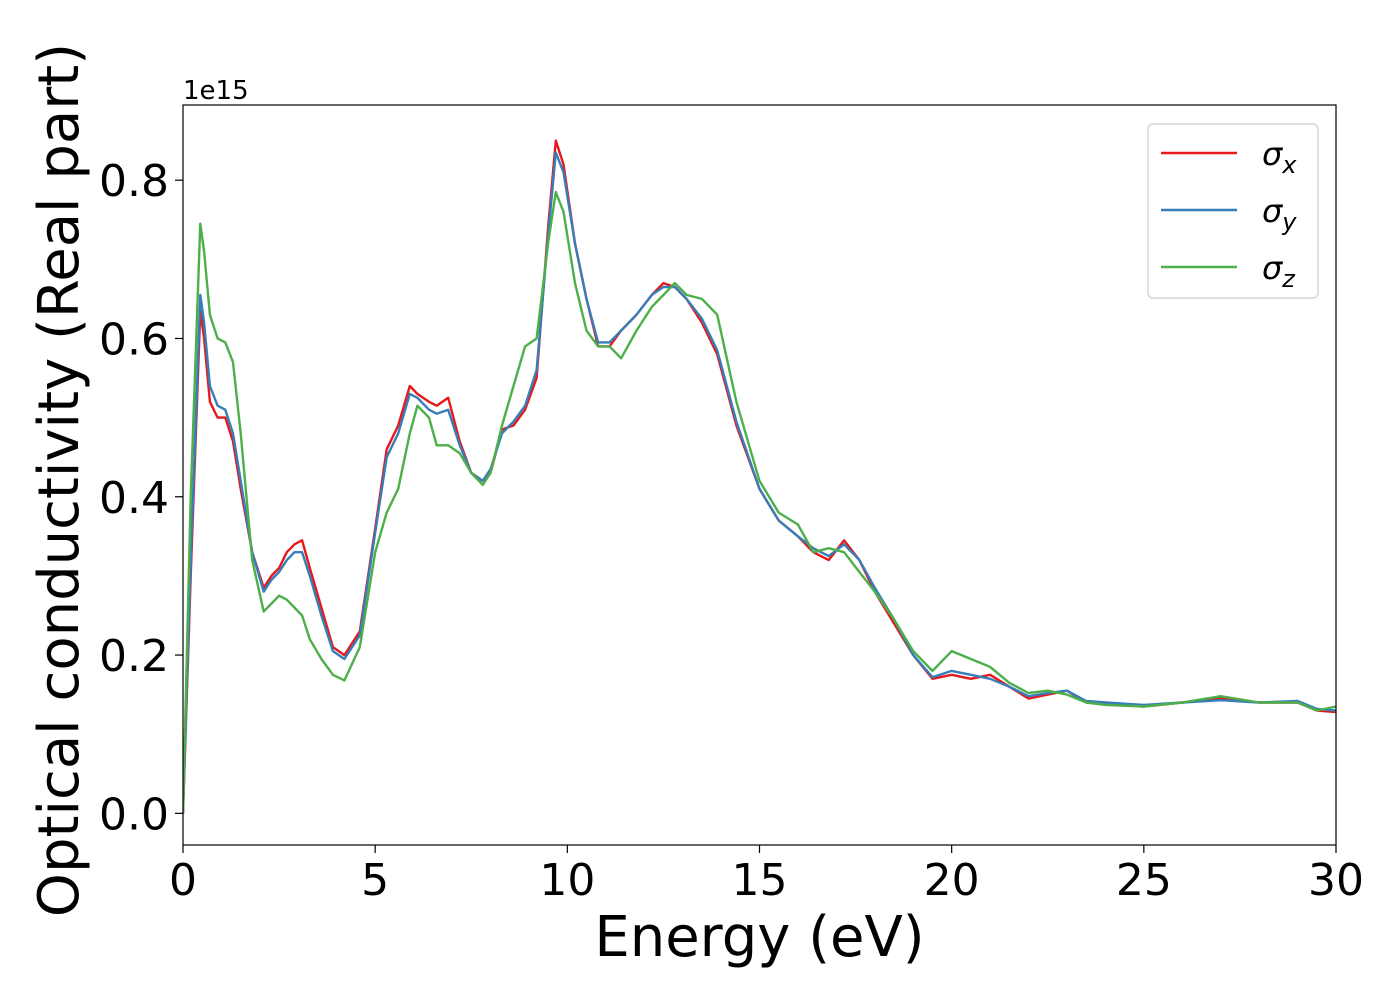 The height and width of the screenshot is (1000, 1400). Describe the element at coordinates (1279, 271) in the screenshot. I see `legend-label-z: σz` at that location.